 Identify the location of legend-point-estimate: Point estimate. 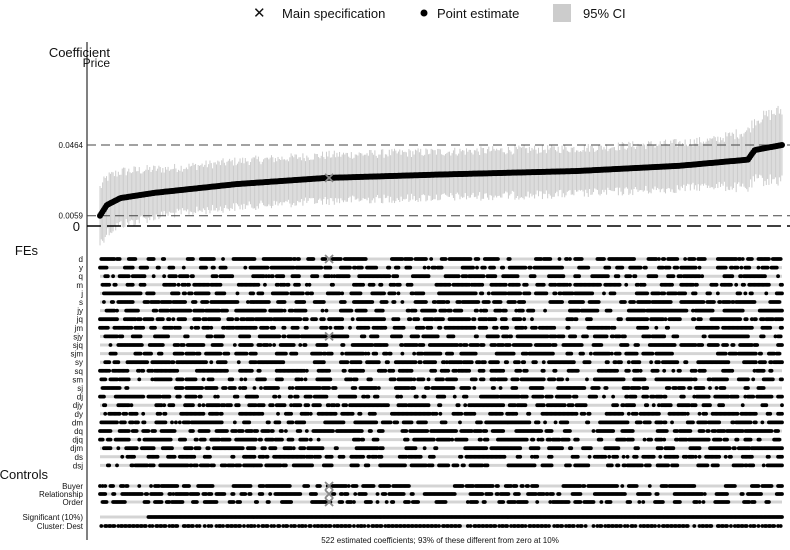
(469, 13).